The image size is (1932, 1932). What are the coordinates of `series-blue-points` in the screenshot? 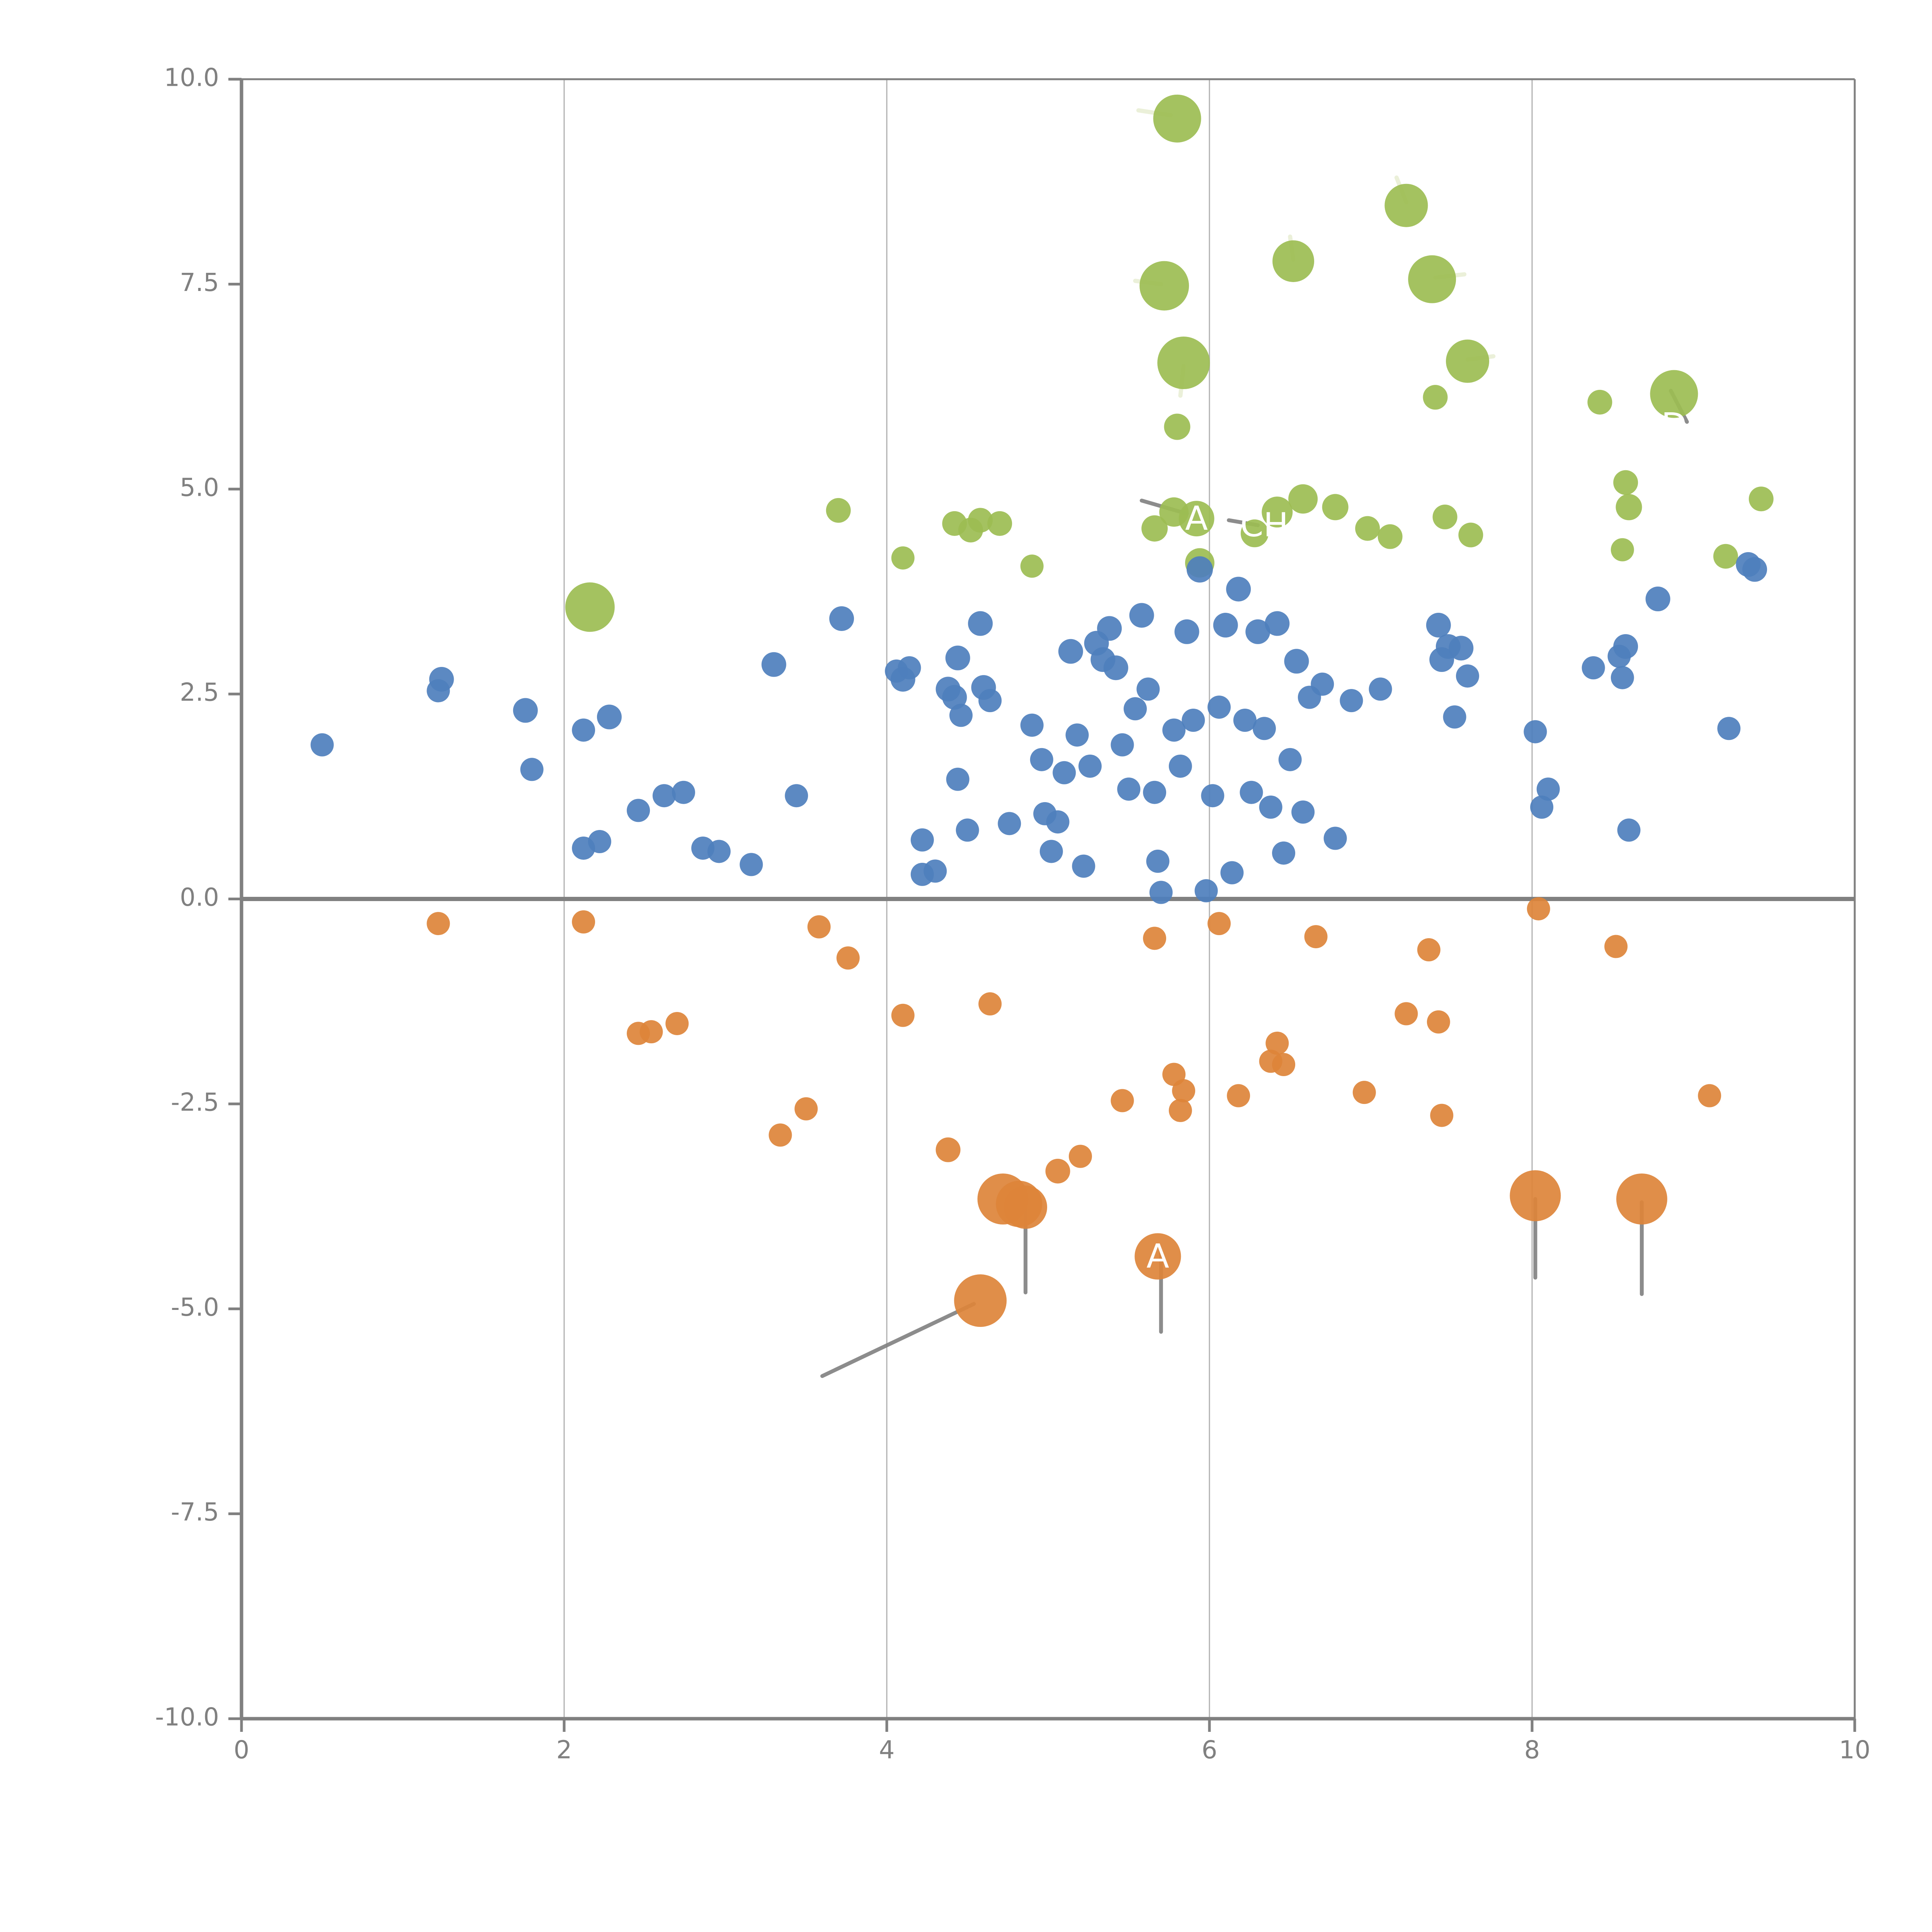 It's located at (1038, 728).